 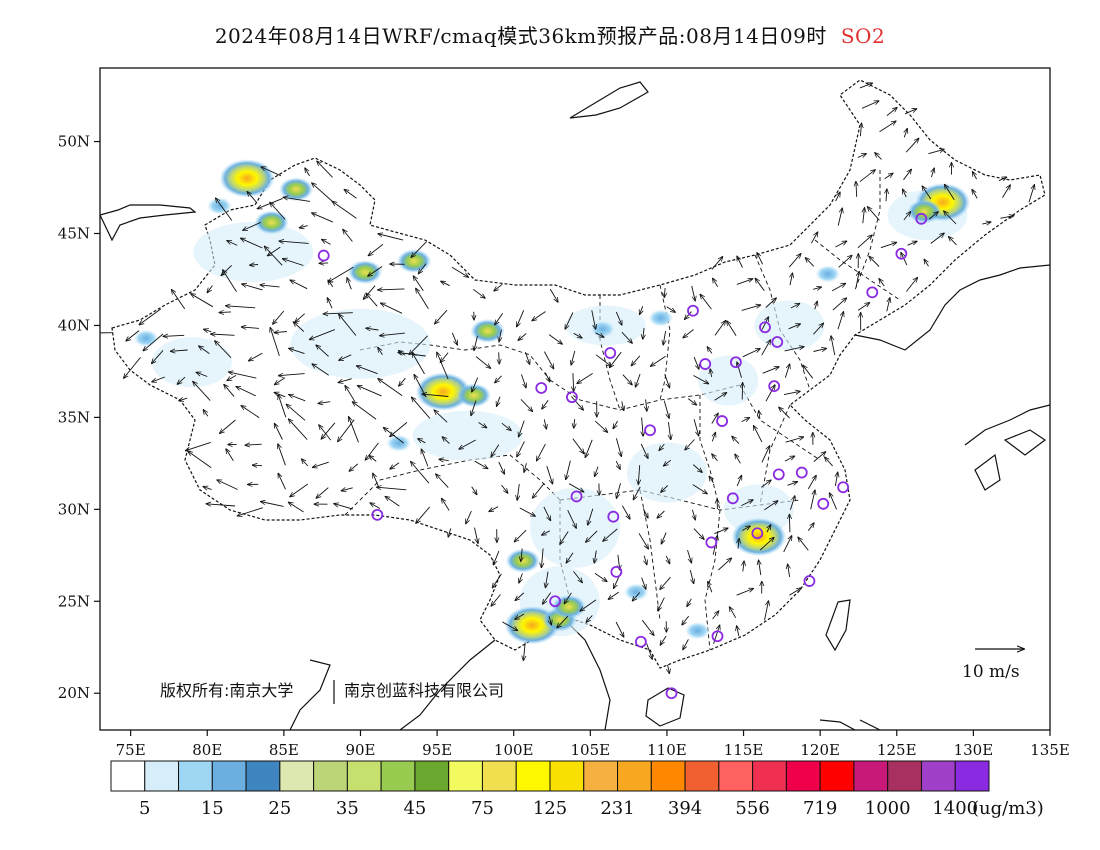 What do you see at coordinates (609, 100) in the screenshot?
I see `coastline-lake` at bounding box center [609, 100].